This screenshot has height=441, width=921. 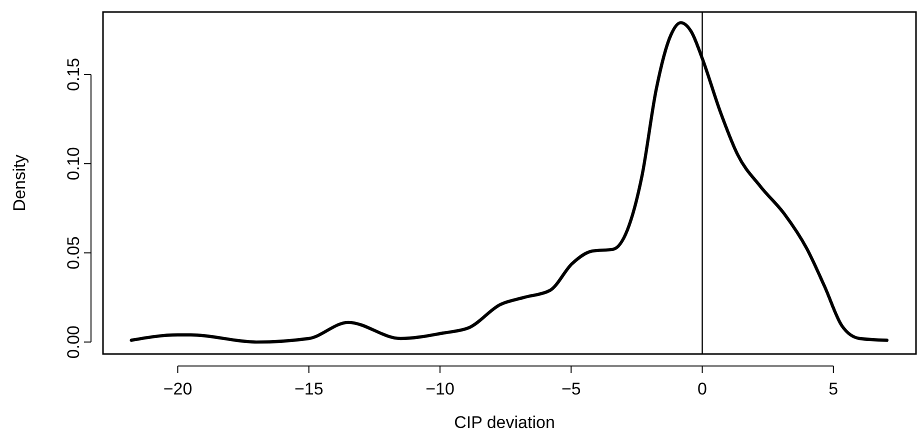 What do you see at coordinates (19, 183) in the screenshot?
I see `y-axis-title: Density` at bounding box center [19, 183].